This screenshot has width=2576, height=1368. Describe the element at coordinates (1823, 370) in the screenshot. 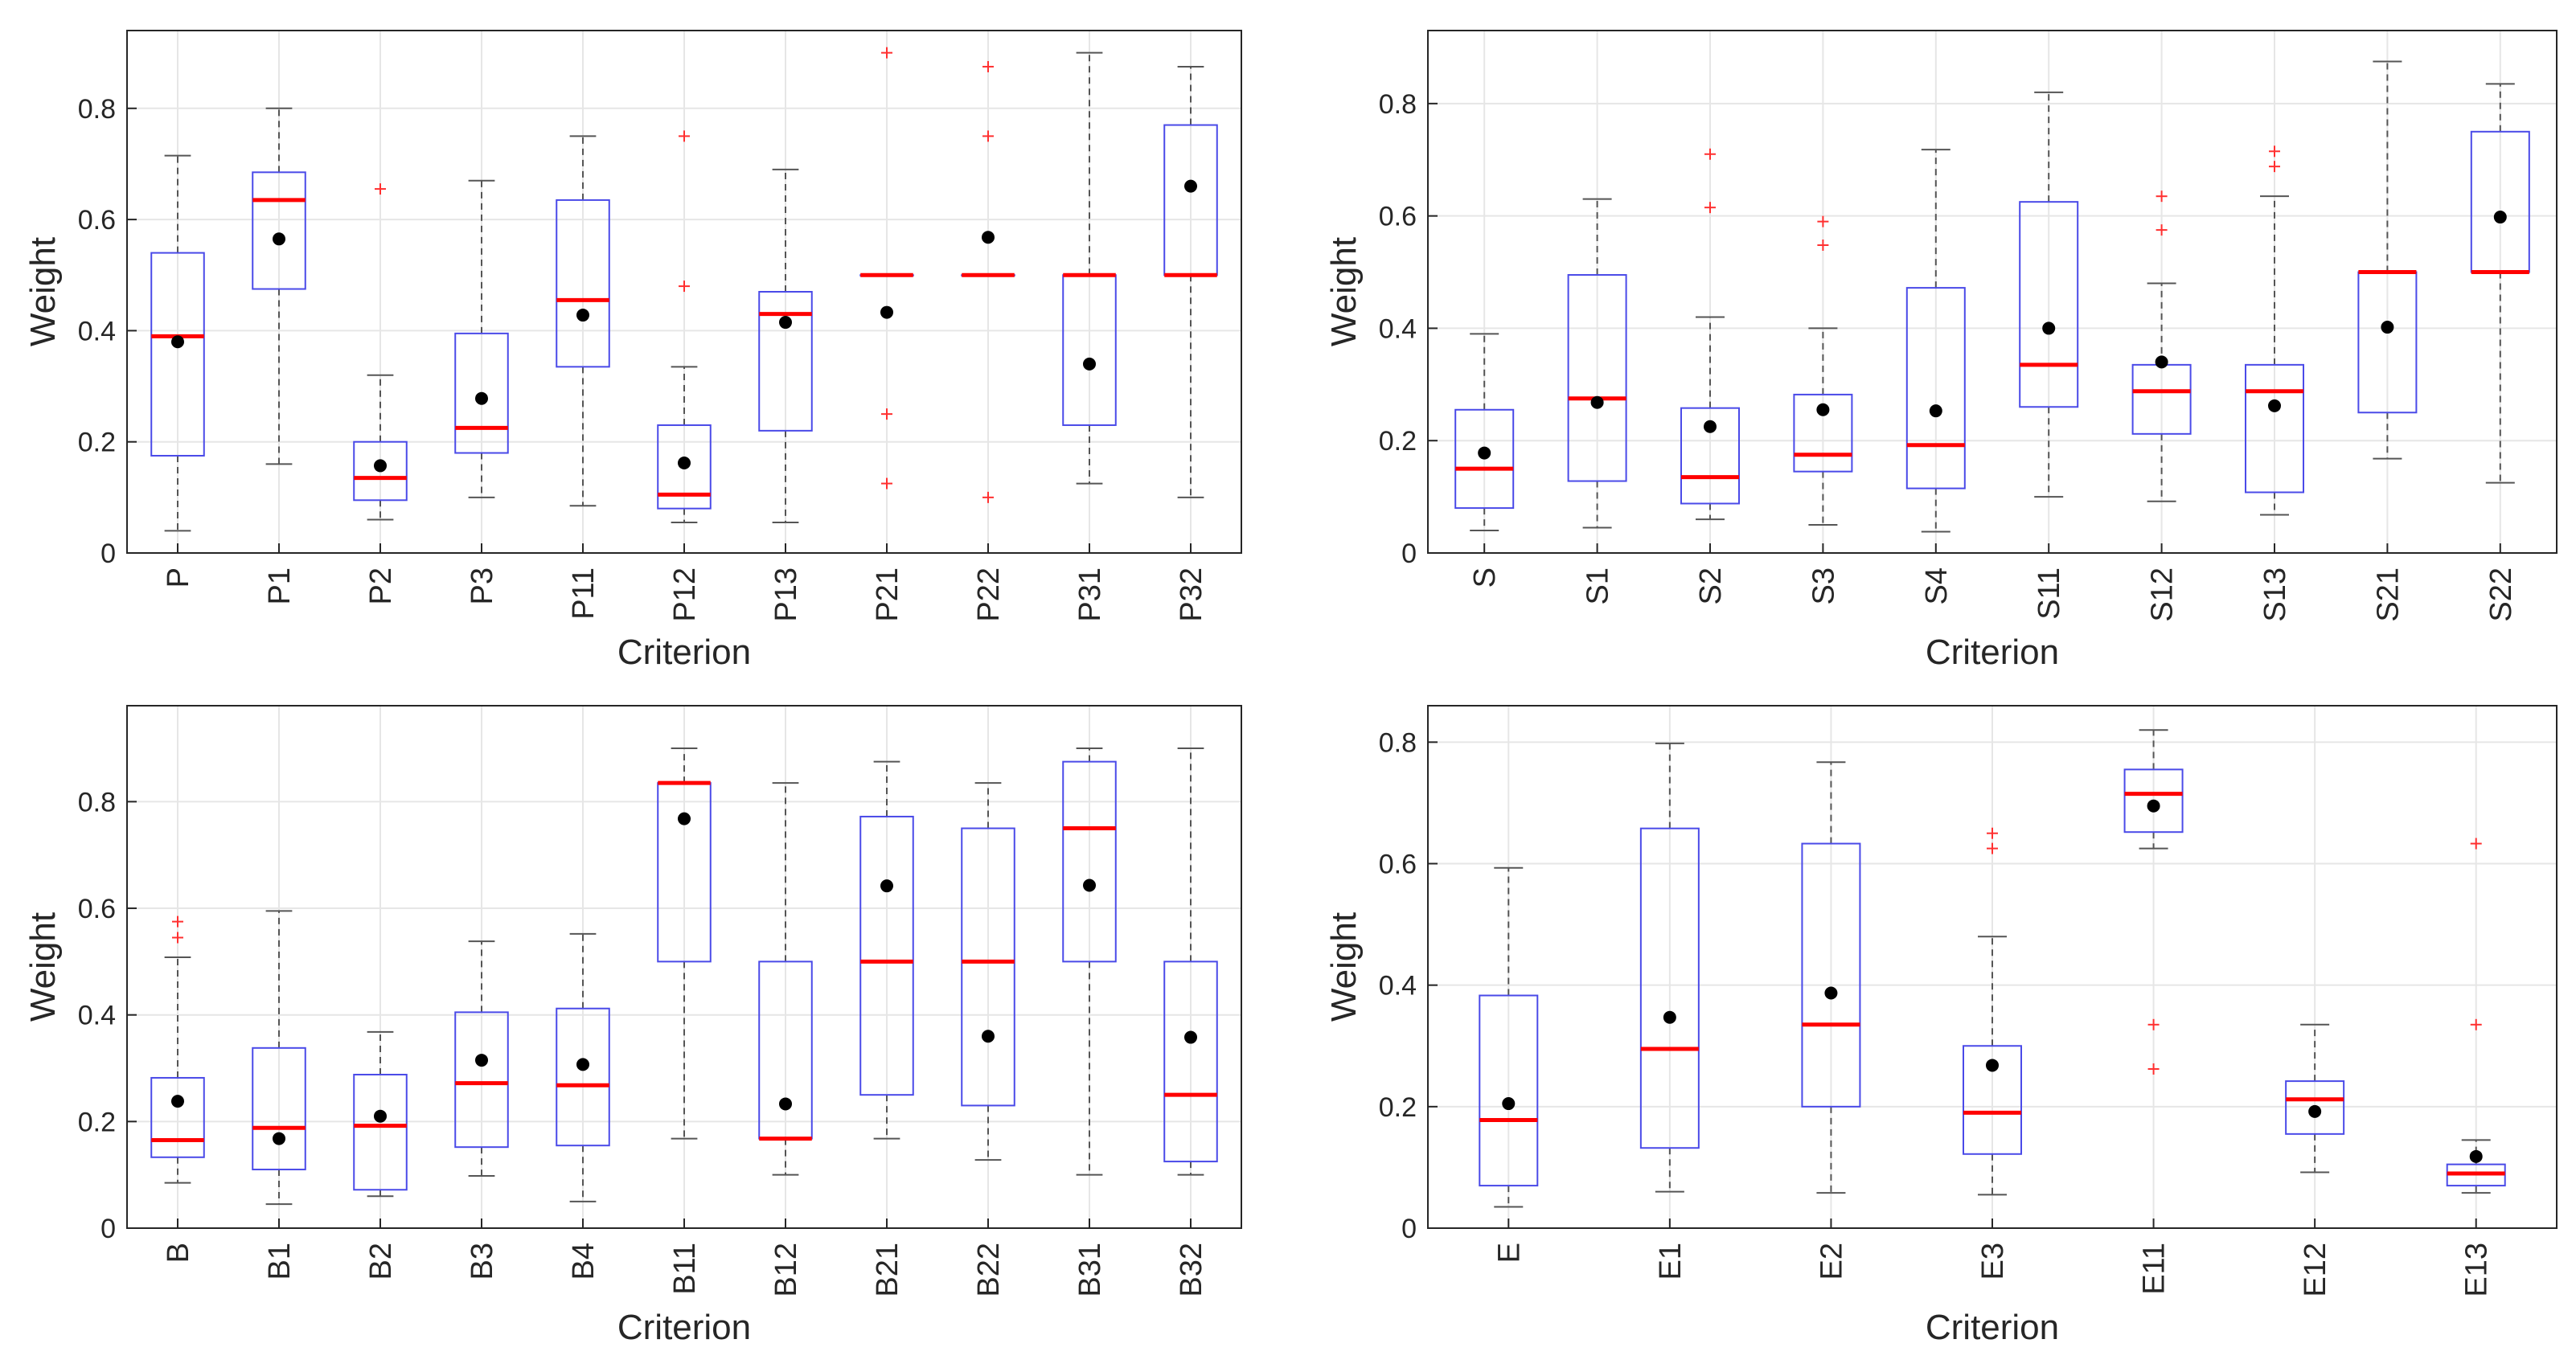

I see `box-S3` at that location.